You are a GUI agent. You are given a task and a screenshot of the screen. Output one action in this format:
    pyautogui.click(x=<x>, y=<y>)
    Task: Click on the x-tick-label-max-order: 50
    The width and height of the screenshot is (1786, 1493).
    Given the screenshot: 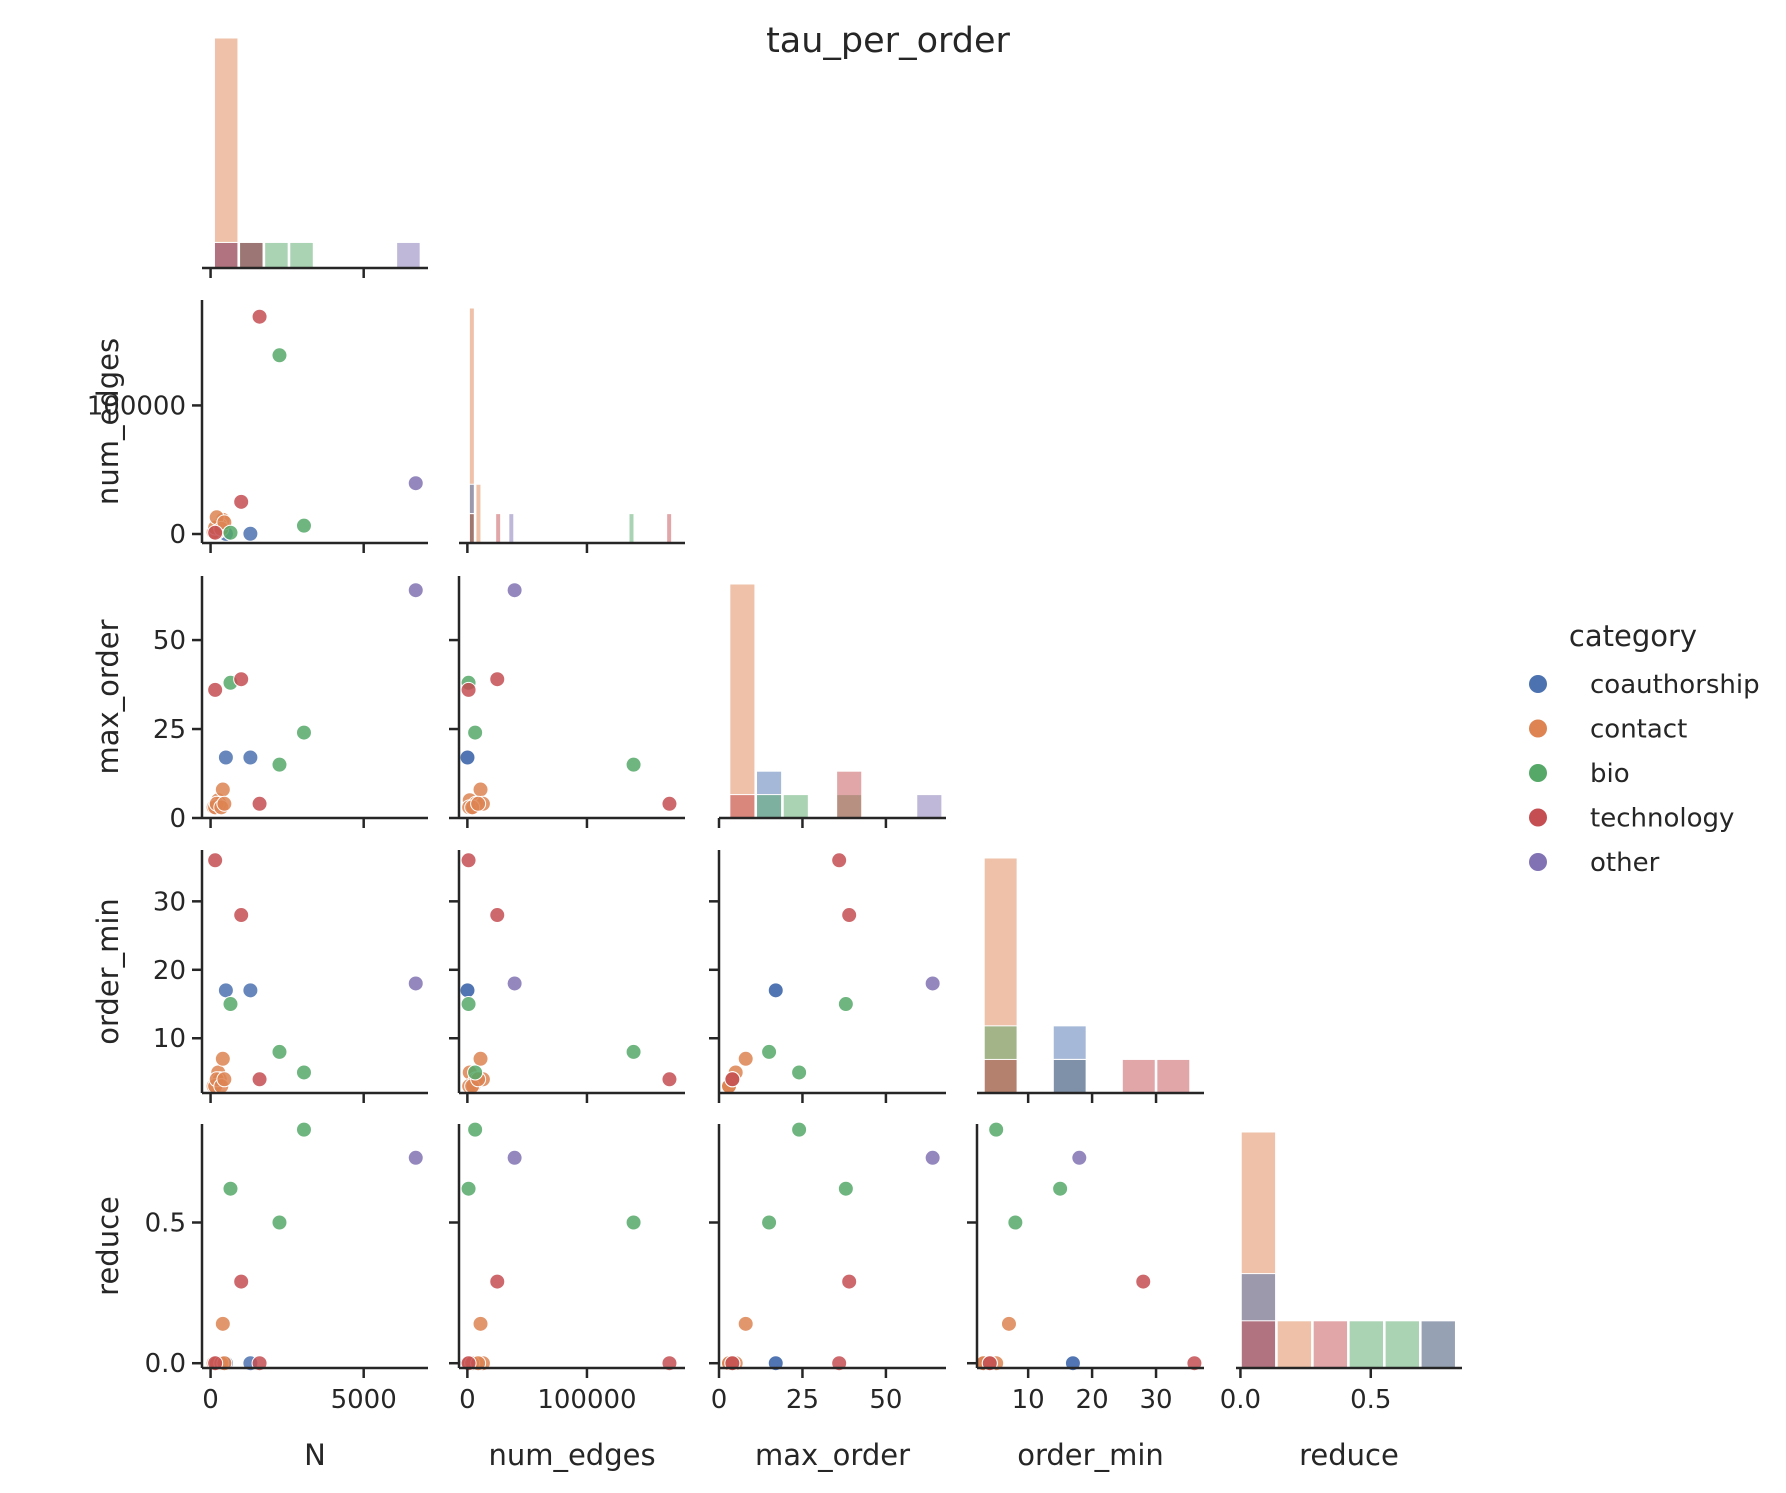 What is the action you would take?
    pyautogui.click(x=885, y=1400)
    